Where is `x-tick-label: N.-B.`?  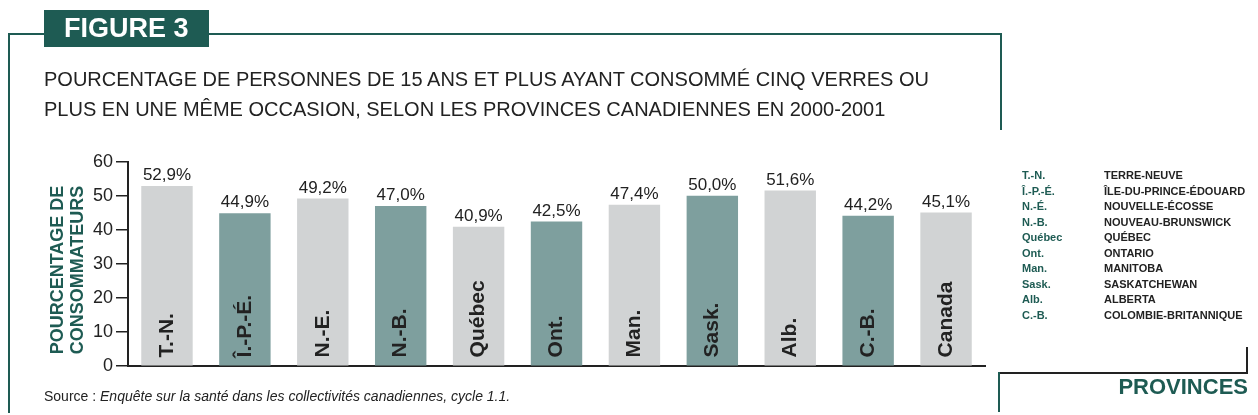
x-tick-label: N.-B. is located at coordinates (399, 333).